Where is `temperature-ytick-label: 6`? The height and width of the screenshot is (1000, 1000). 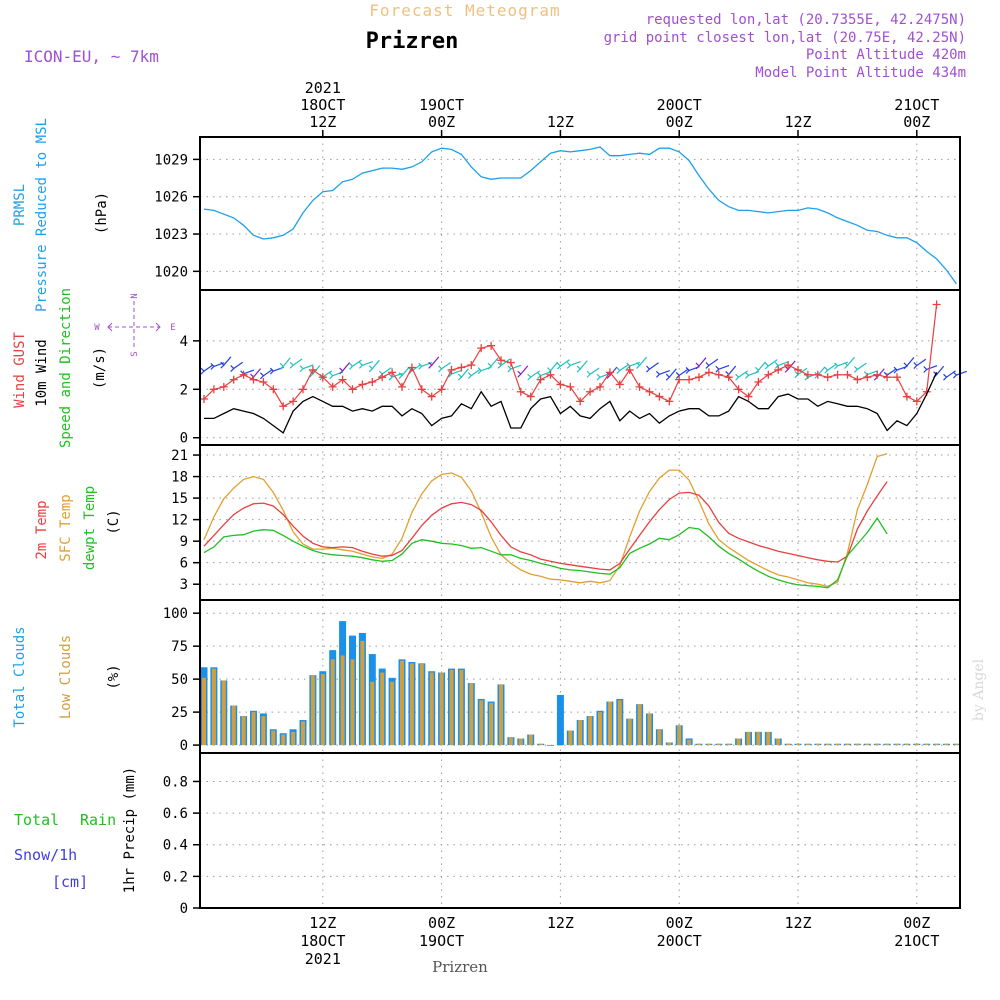 temperature-ytick-label: 6 is located at coordinates (184, 564).